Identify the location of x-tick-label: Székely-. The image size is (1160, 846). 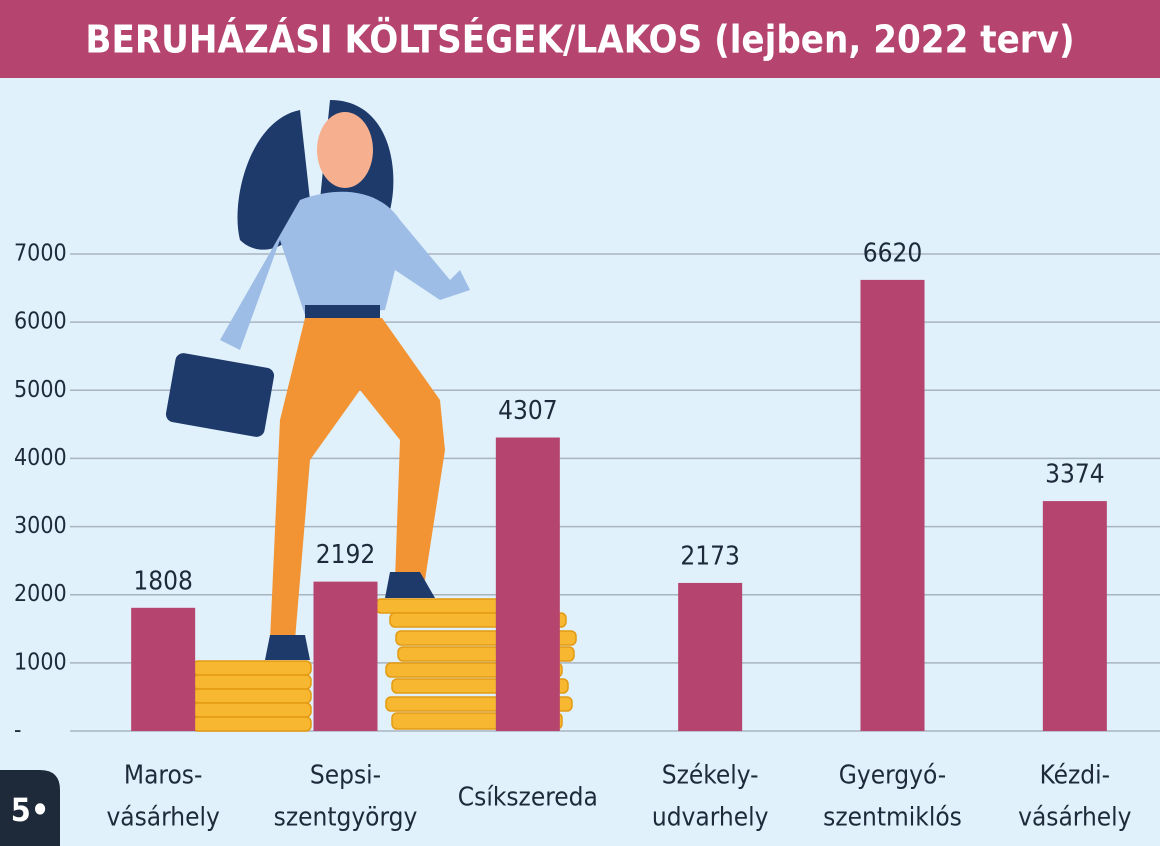
(710, 776).